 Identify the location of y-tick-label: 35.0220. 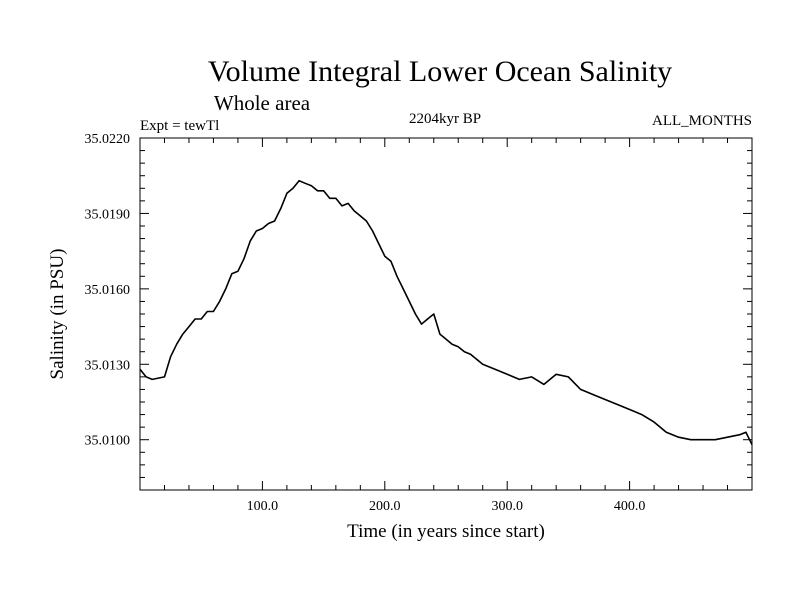
(108, 139).